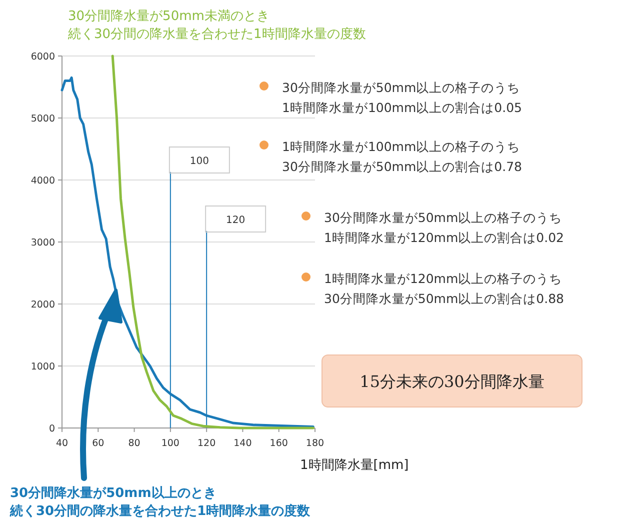 Image resolution: width=624 pixels, height=523 pixels. What do you see at coordinates (402, 166) in the screenshot?
I see `annotation: 30分間降水量が50mm以上の割合は0.78` at bounding box center [402, 166].